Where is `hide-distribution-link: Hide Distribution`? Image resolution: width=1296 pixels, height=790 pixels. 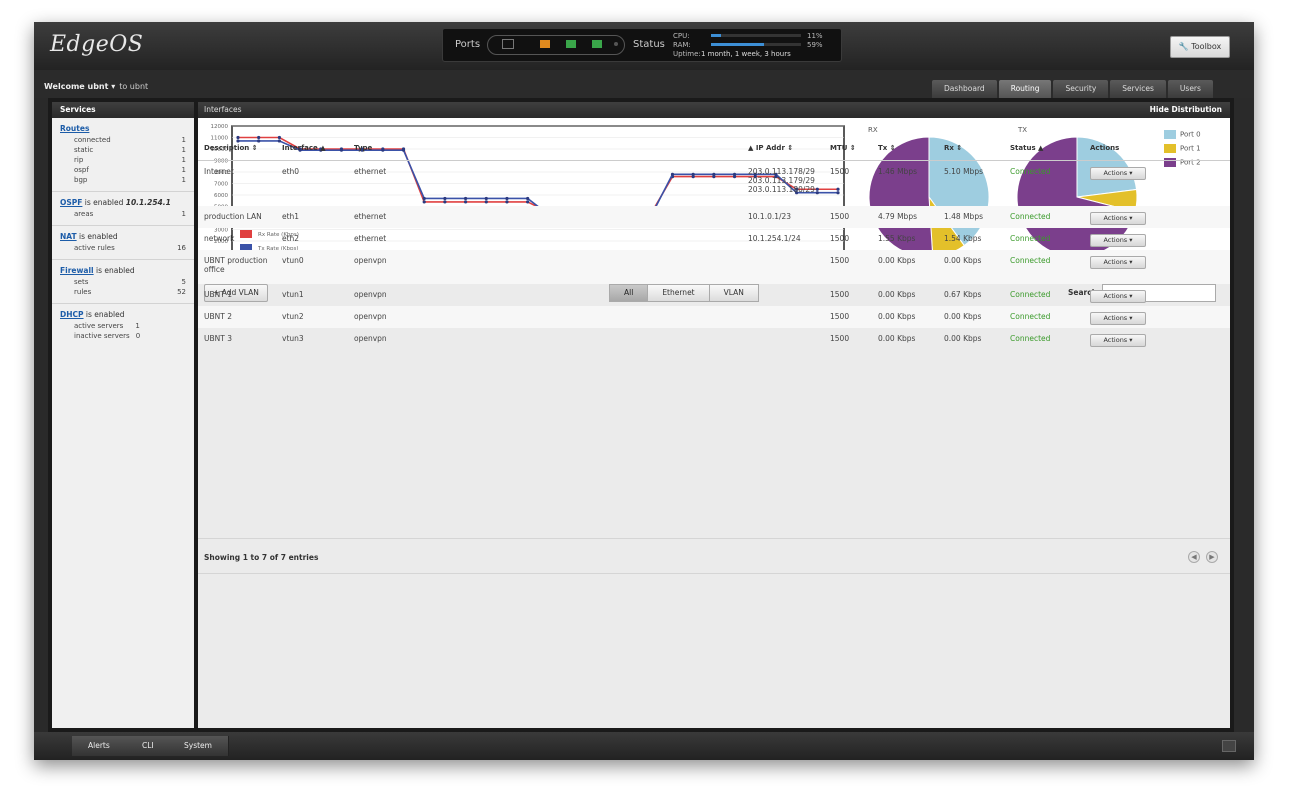
hide-distribution-link: Hide Distribution is located at coordinates (1185, 109).